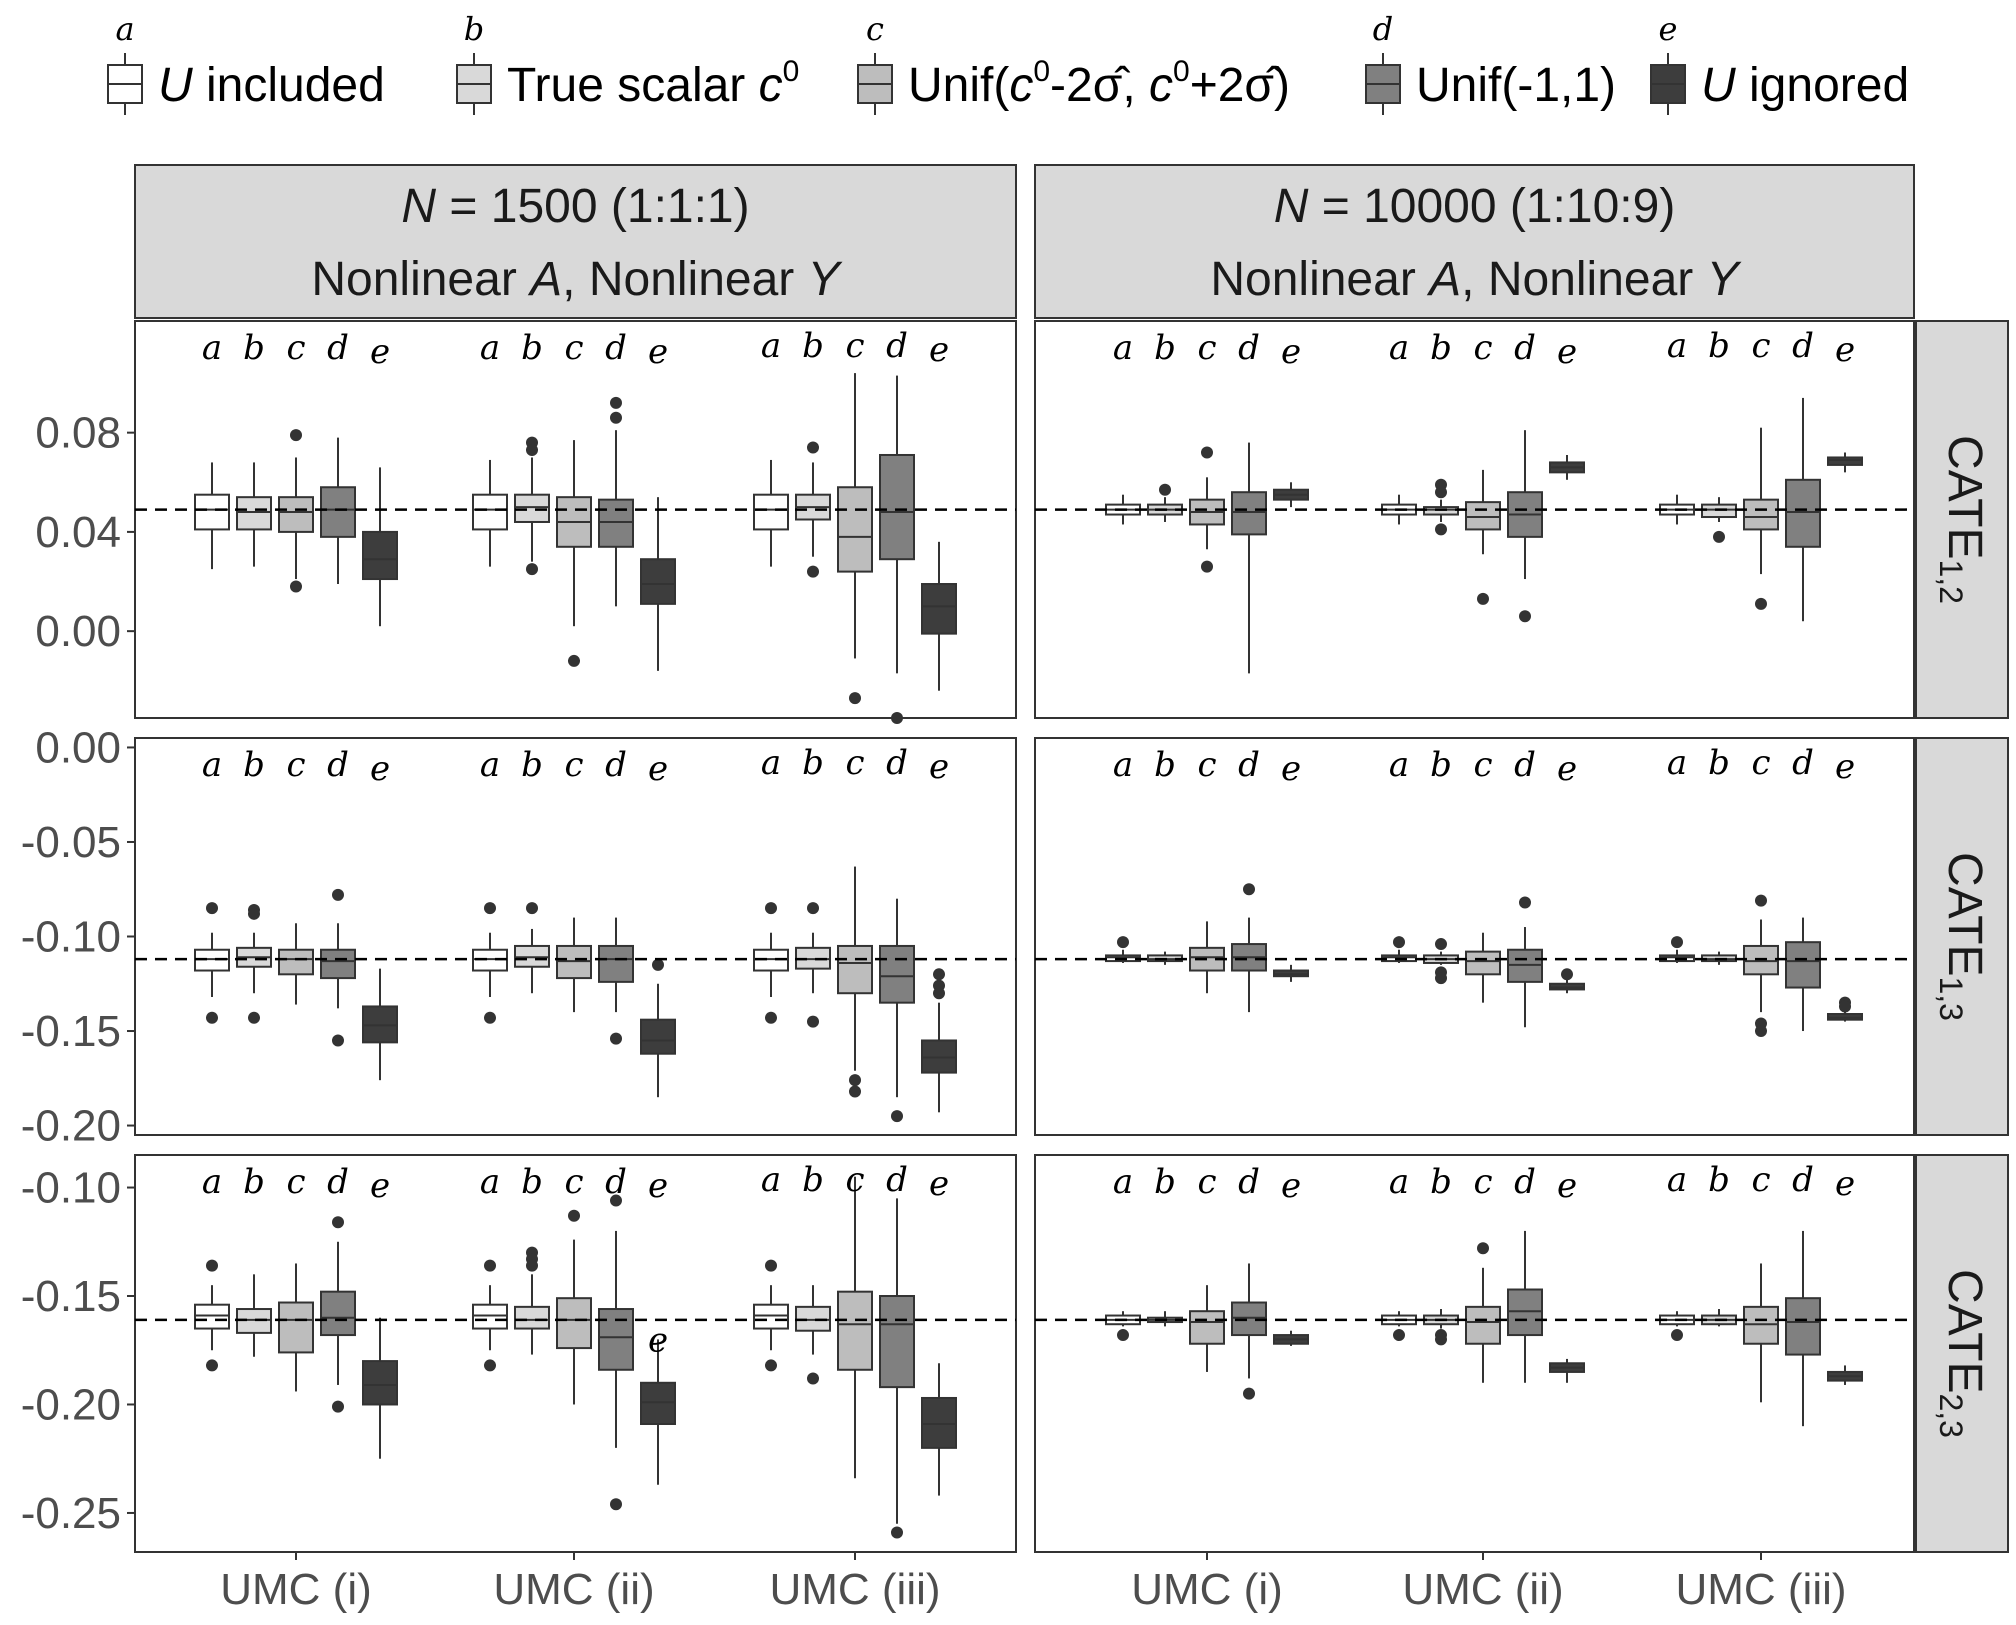 The image size is (2016, 1625). Describe the element at coordinates (593, 206) in the screenshot. I see `strip-text: = 1500 (1:1:1)` at that location.